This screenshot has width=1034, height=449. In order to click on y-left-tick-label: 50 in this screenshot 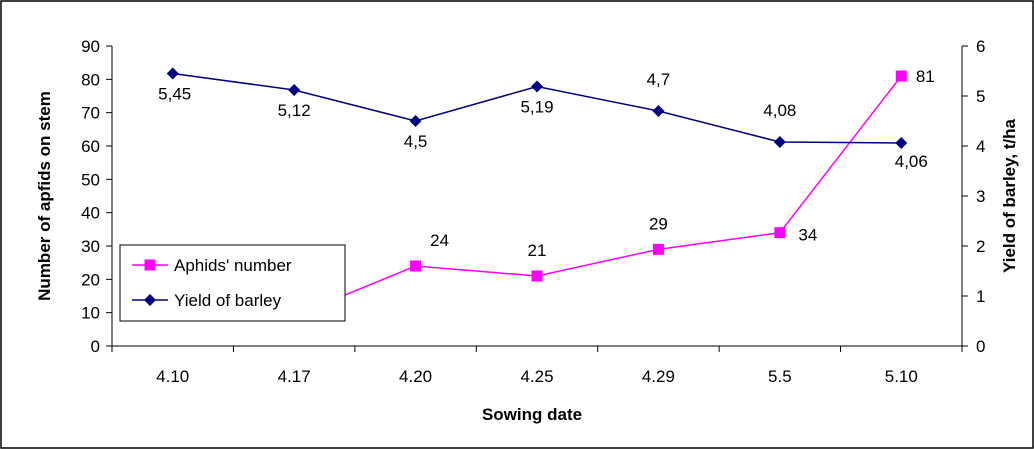, I will do `click(90, 179)`.